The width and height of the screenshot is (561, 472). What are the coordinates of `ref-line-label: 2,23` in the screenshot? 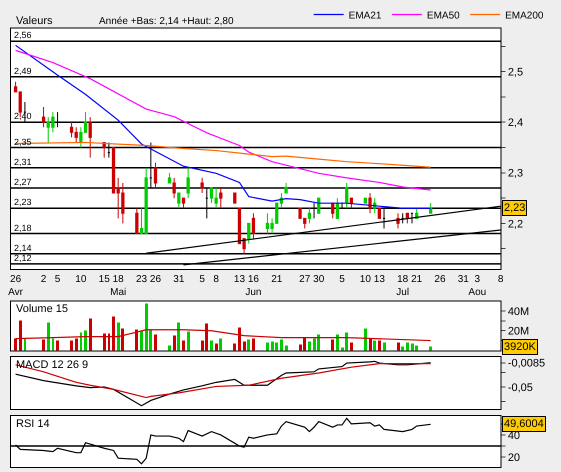 It's located at (23, 202).